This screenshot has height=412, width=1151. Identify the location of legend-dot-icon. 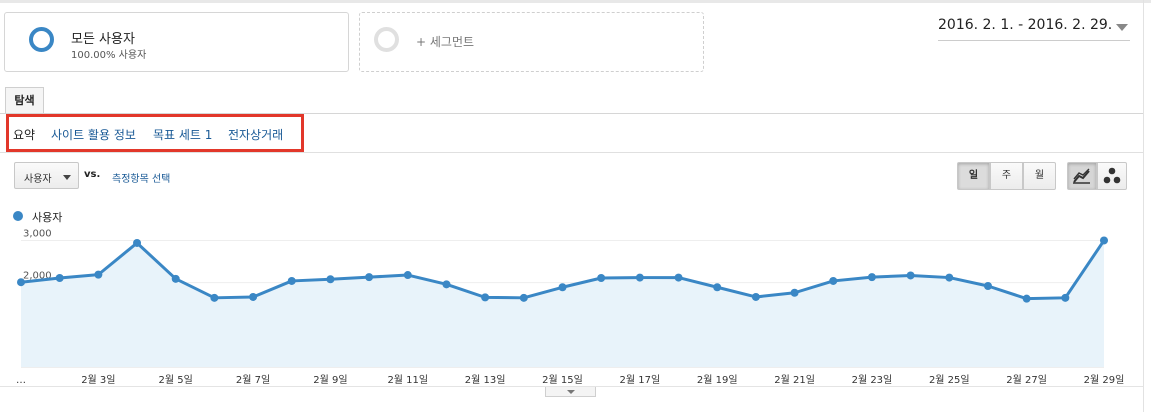
(18, 216).